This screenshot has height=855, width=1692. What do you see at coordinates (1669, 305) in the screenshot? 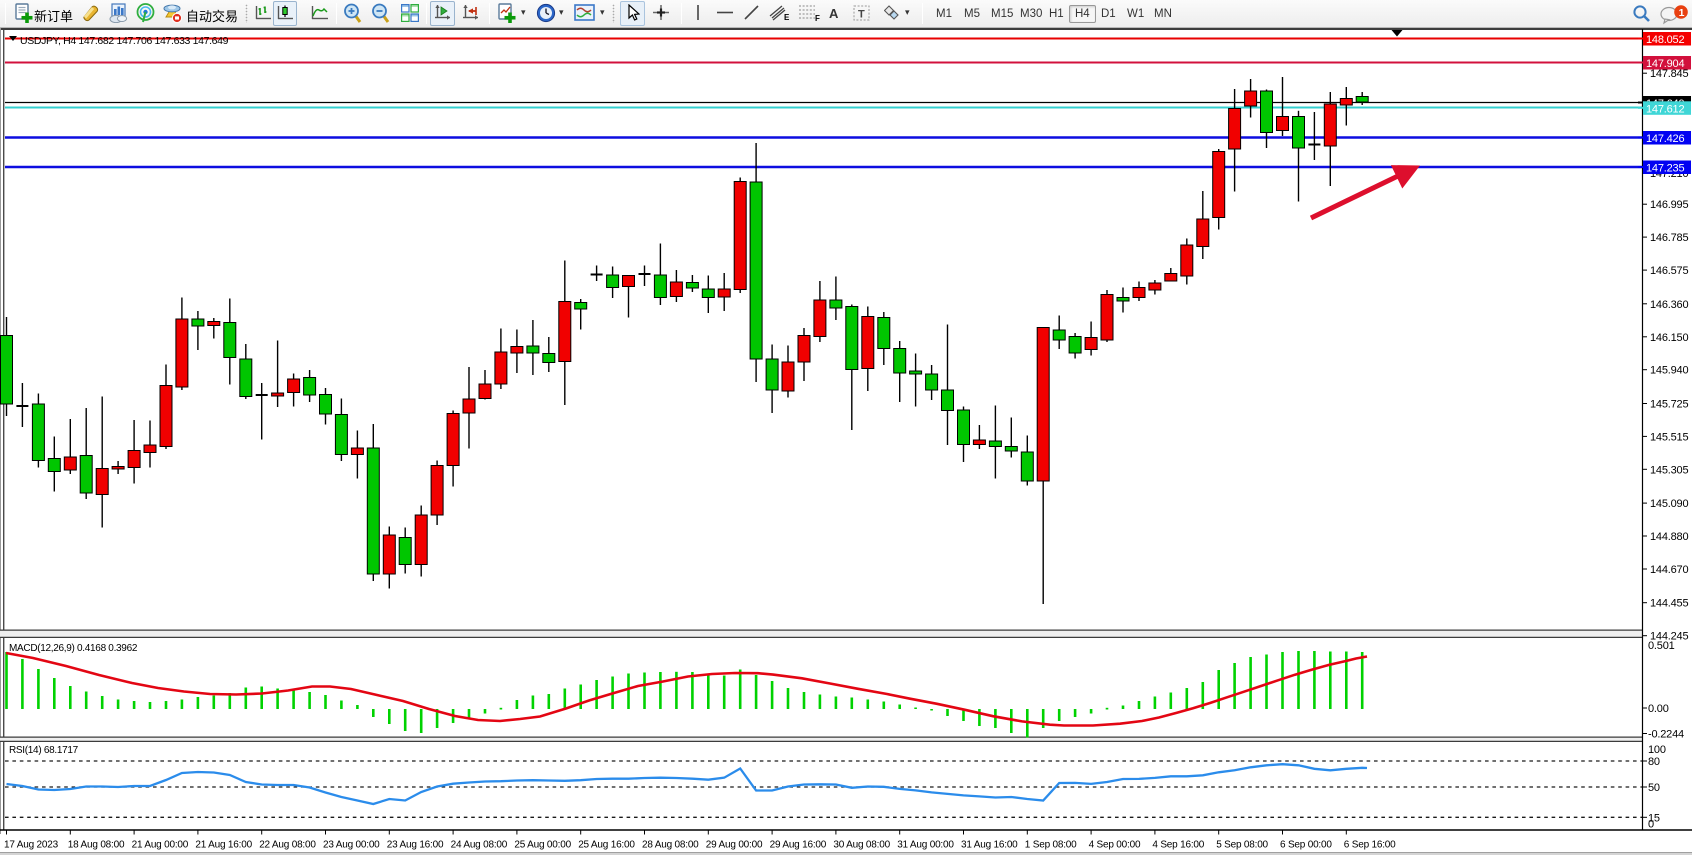
I see `svg-text: 146.360` at bounding box center [1669, 305].